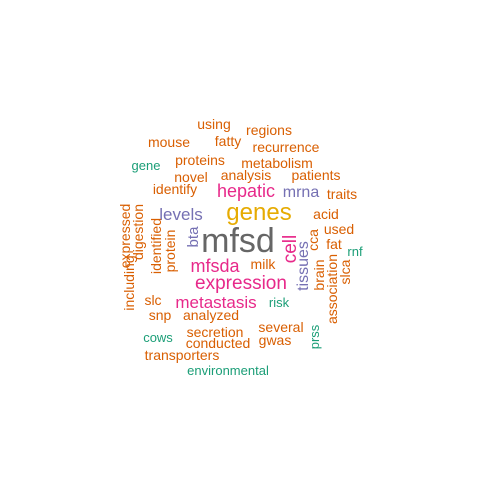 Image resolution: width=480 pixels, height=480 pixels. I want to click on word-hepatic: hepatic, so click(246, 191).